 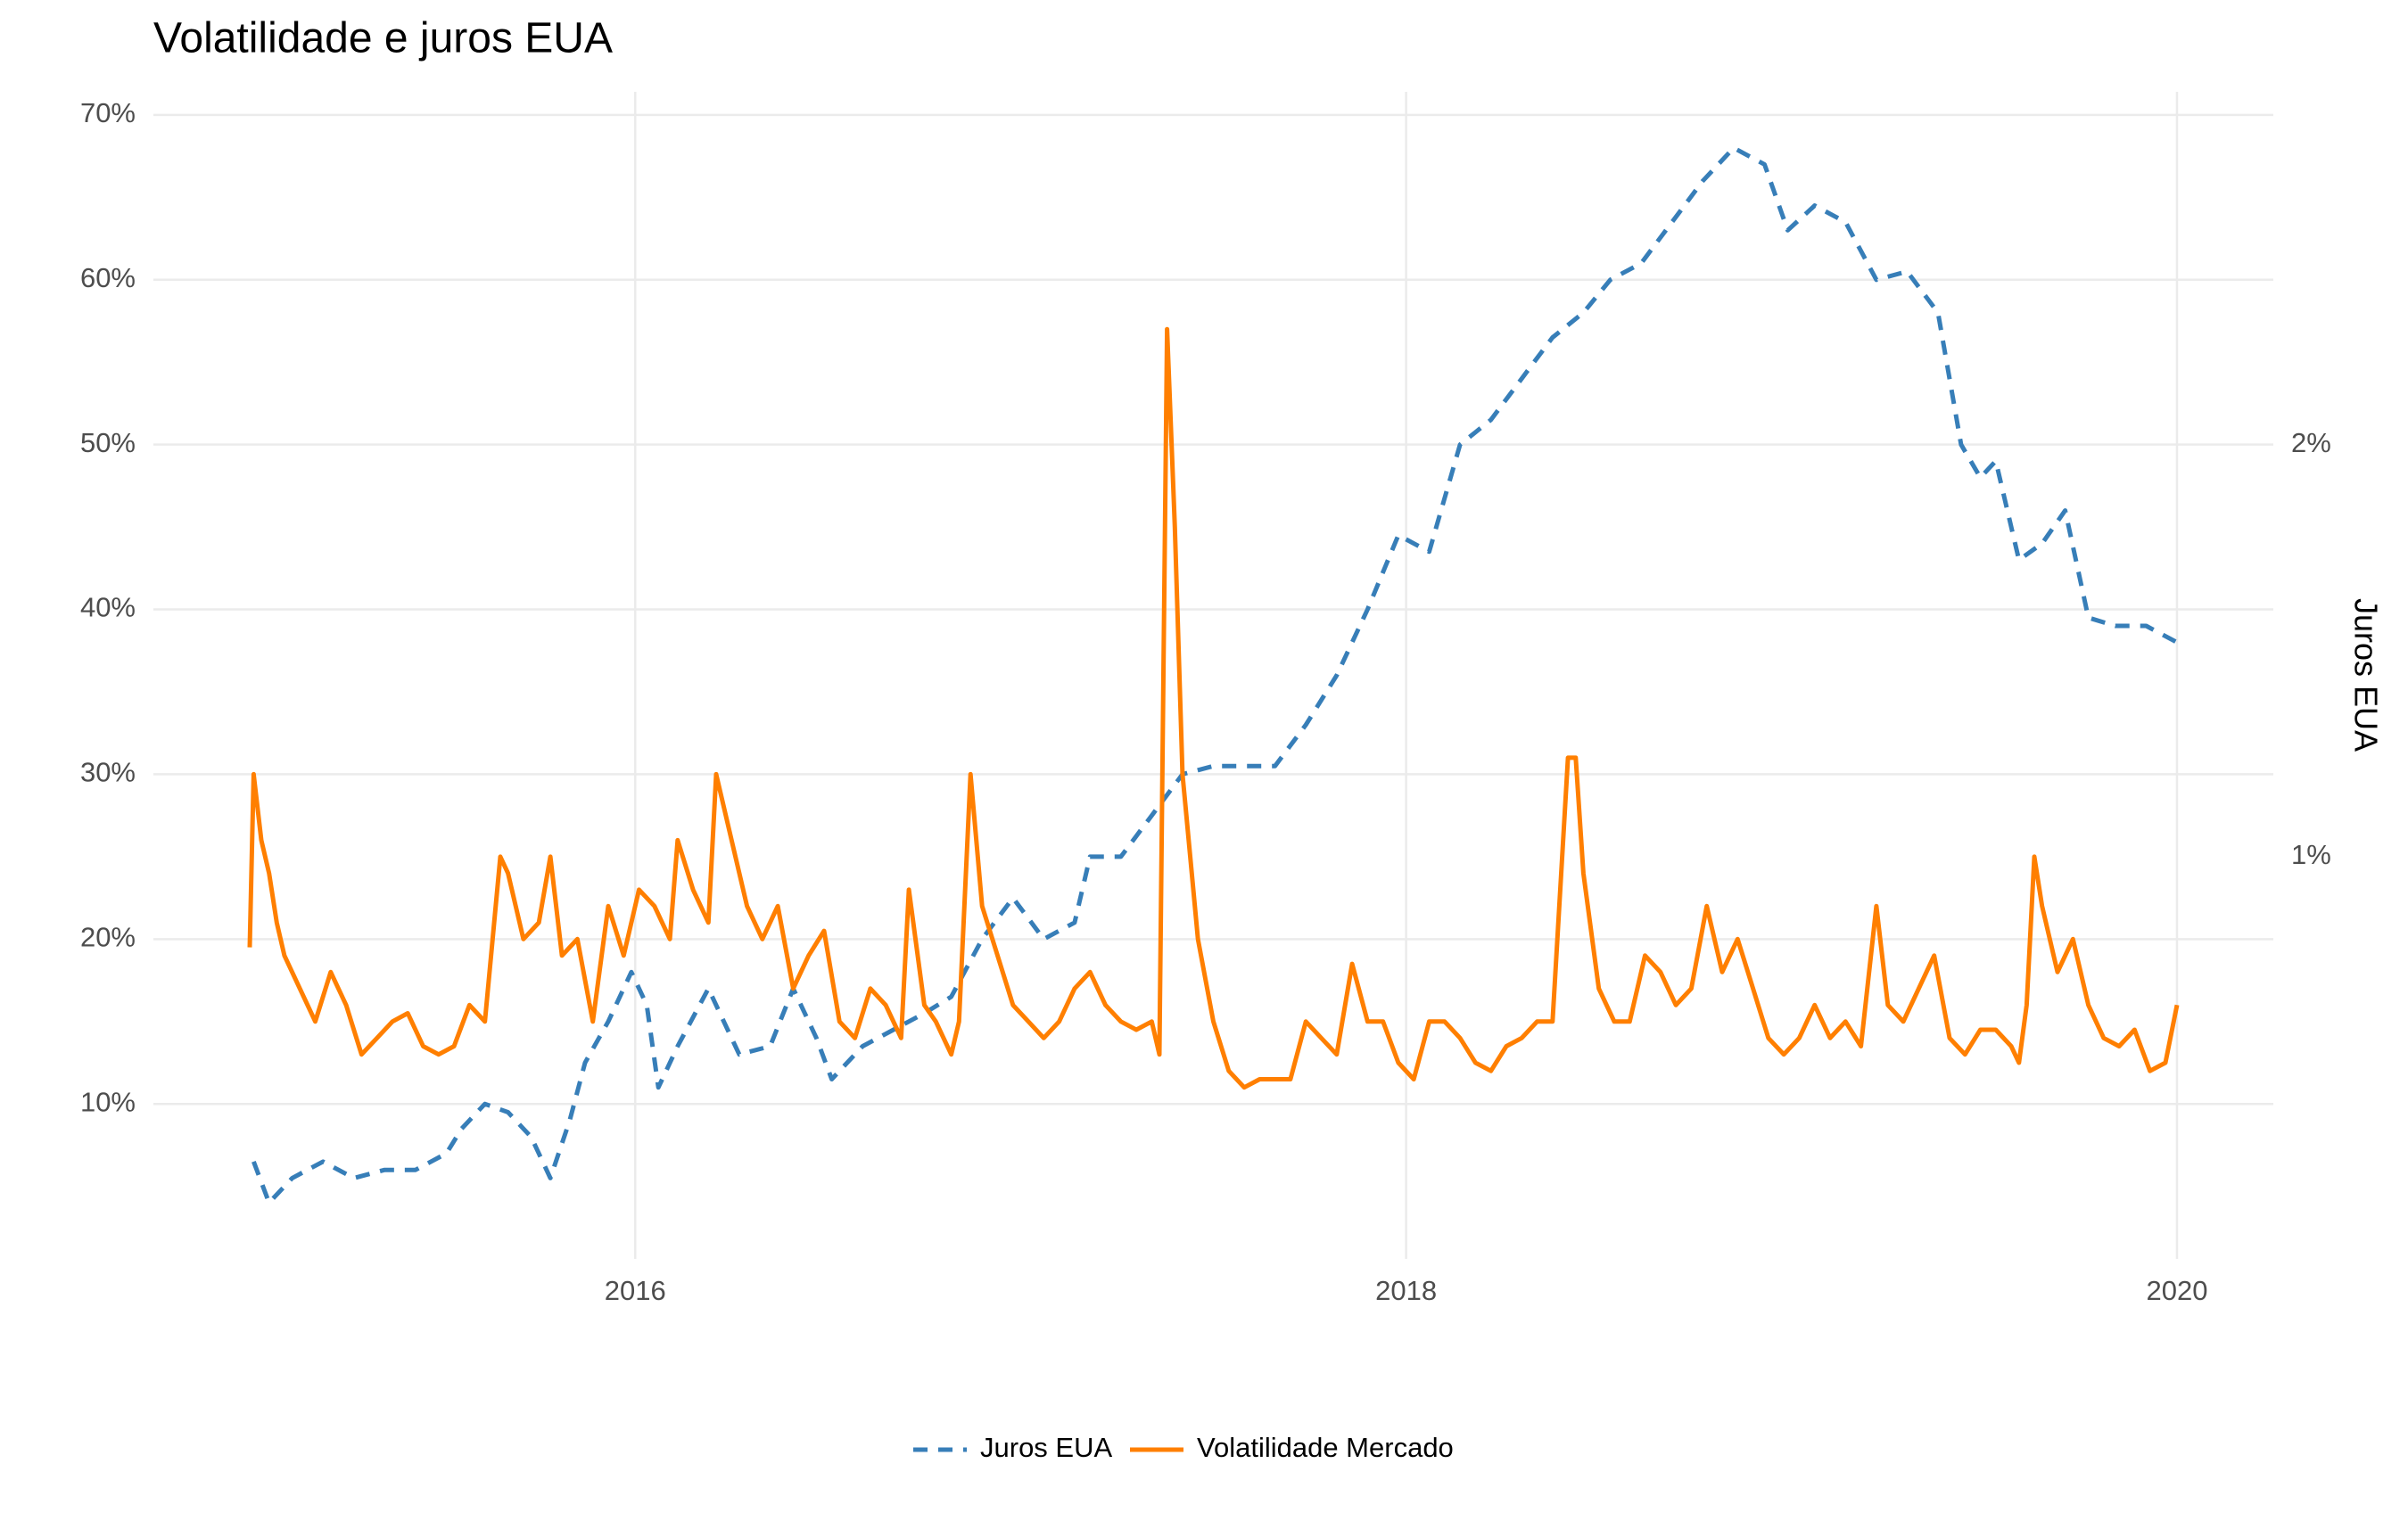 I want to click on y-tick-label: 60%, so click(x=108, y=277).